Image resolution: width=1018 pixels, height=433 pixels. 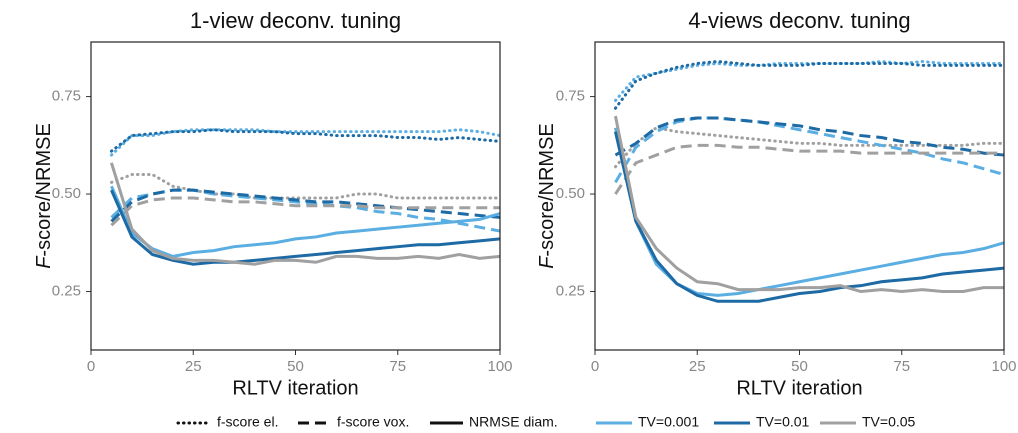 What do you see at coordinates (247, 422) in the screenshot?
I see `legend-label: f-score el.` at bounding box center [247, 422].